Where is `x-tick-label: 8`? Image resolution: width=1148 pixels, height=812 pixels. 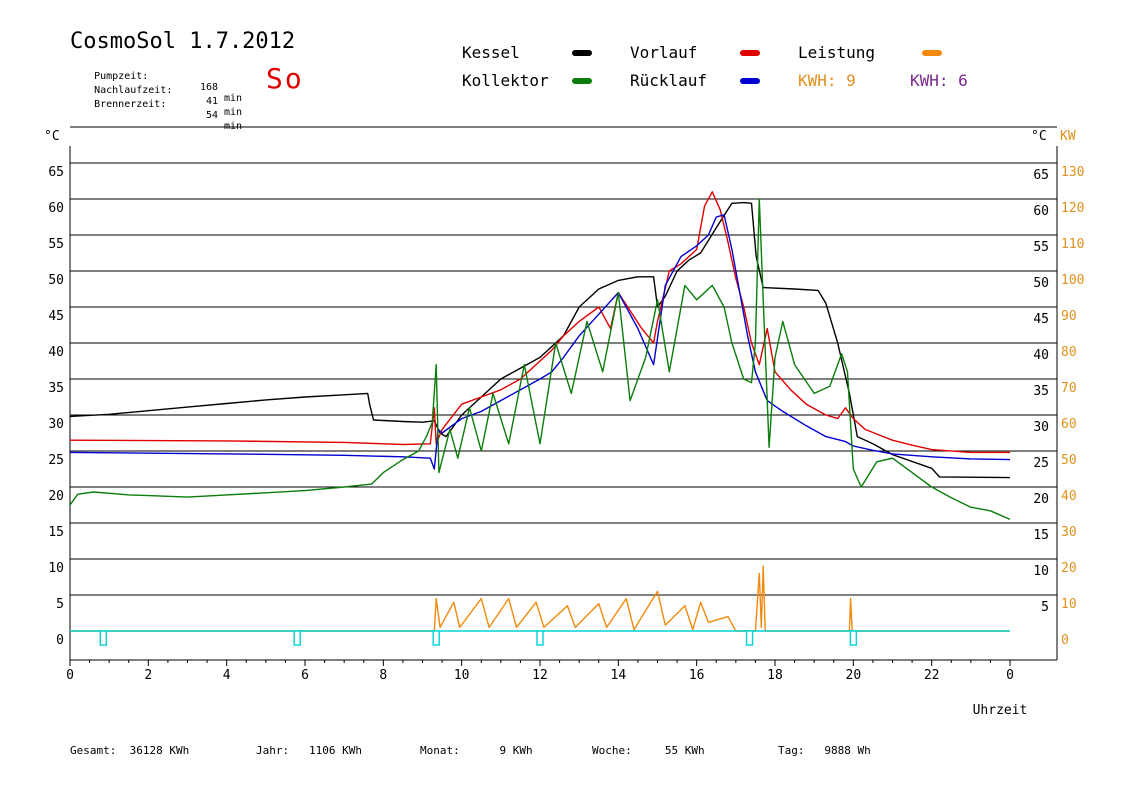
x-tick-label: 8 is located at coordinates (383, 675).